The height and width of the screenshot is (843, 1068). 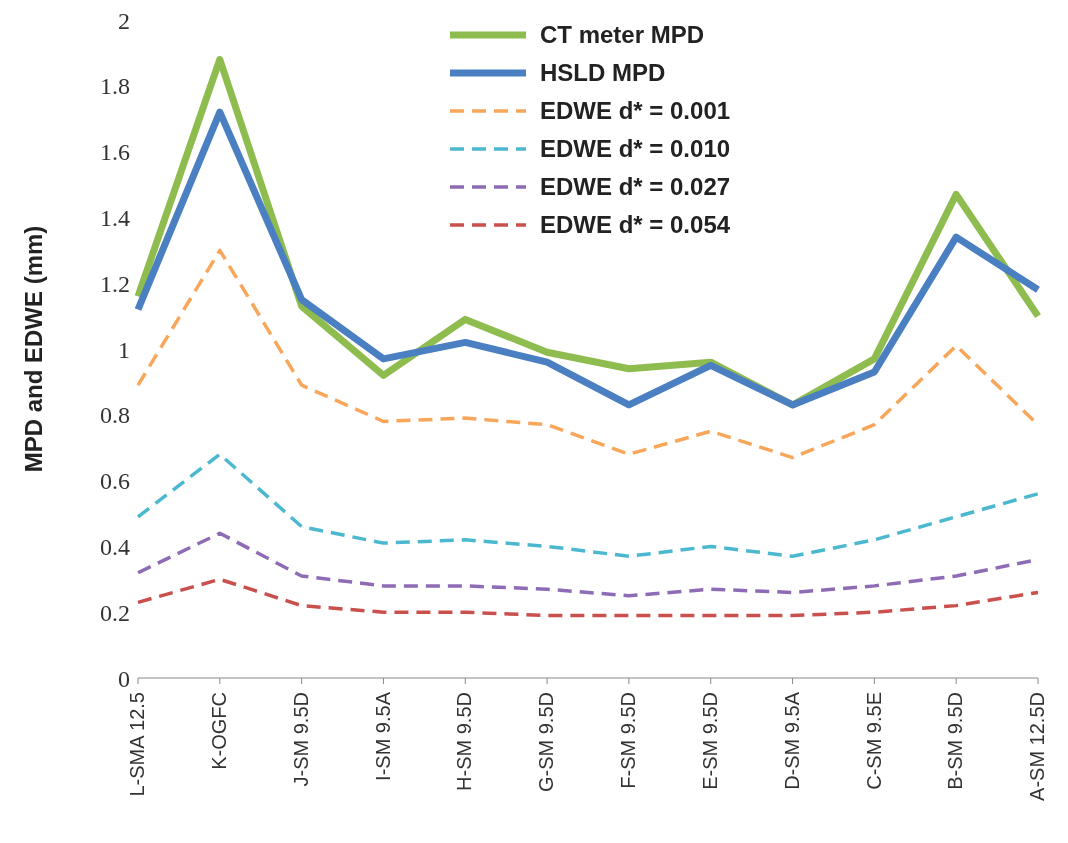 I want to click on legend-label: EDWE d* = 0.001, so click(x=635, y=111).